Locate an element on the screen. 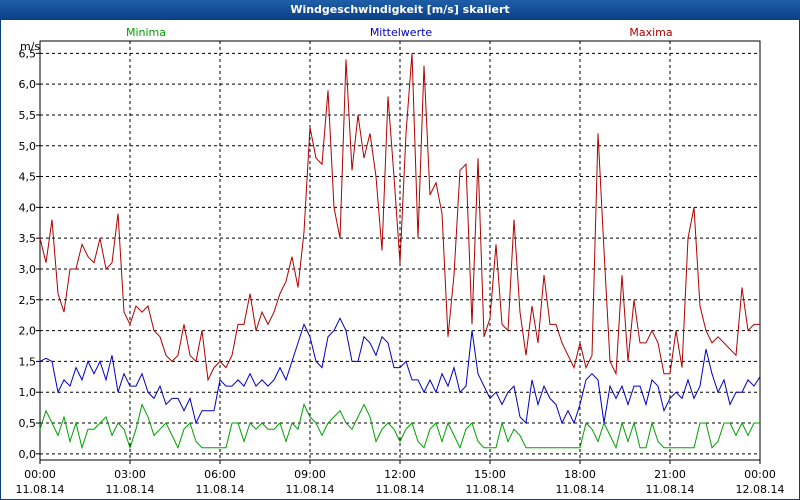 The height and width of the screenshot is (500, 800). x-tick-time-label: 18:00 is located at coordinates (580, 474).